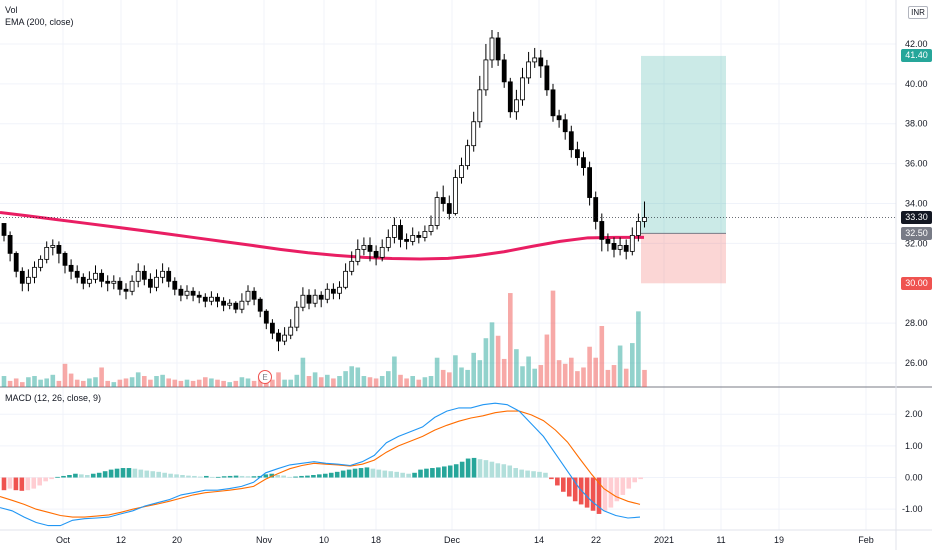 The height and width of the screenshot is (550, 932). What do you see at coordinates (324, 540) in the screenshot?
I see `time-tick-label: 10` at bounding box center [324, 540].